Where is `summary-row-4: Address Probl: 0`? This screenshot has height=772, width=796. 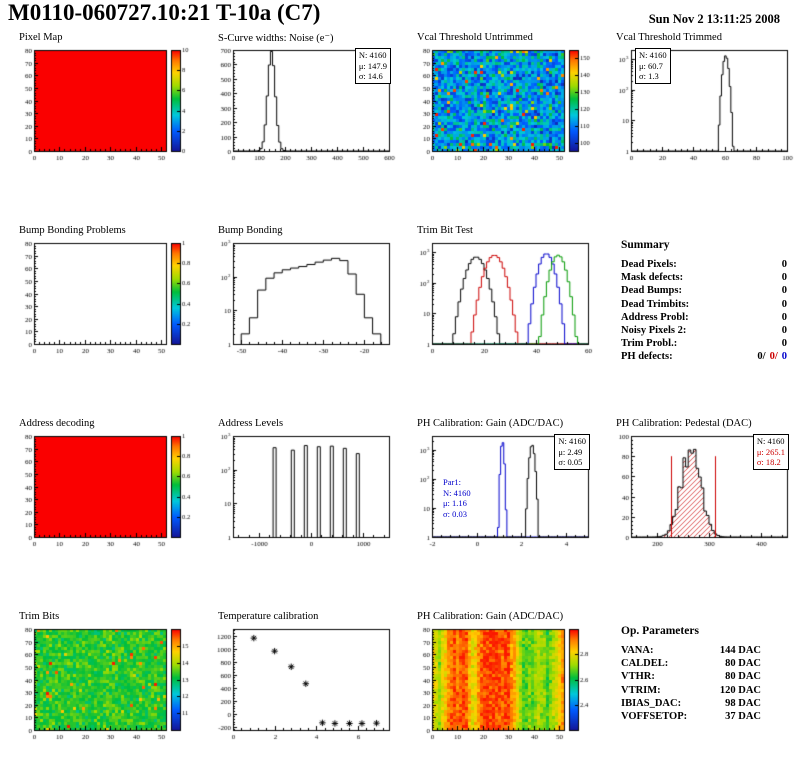 summary-row-4: Address Probl: 0 is located at coordinates (704, 317).